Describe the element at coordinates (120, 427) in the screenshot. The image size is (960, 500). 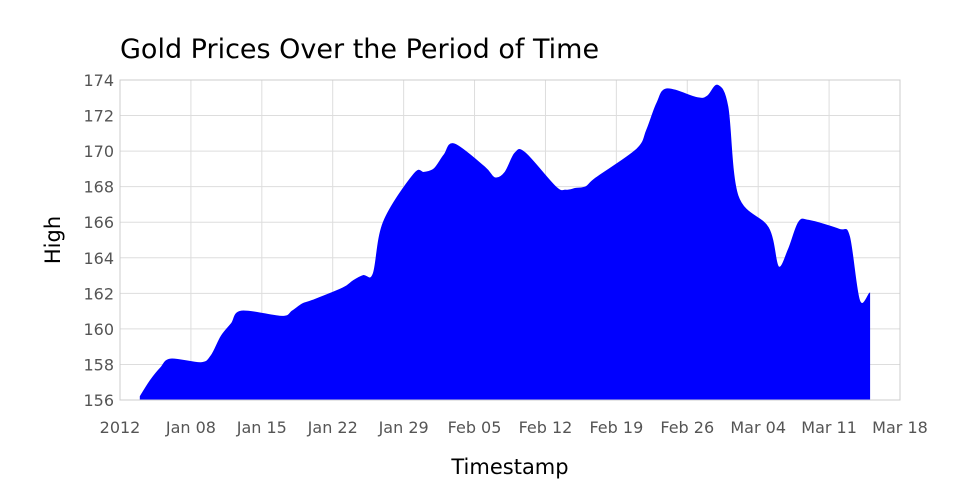
I see `x-tick-label: 2012` at that location.